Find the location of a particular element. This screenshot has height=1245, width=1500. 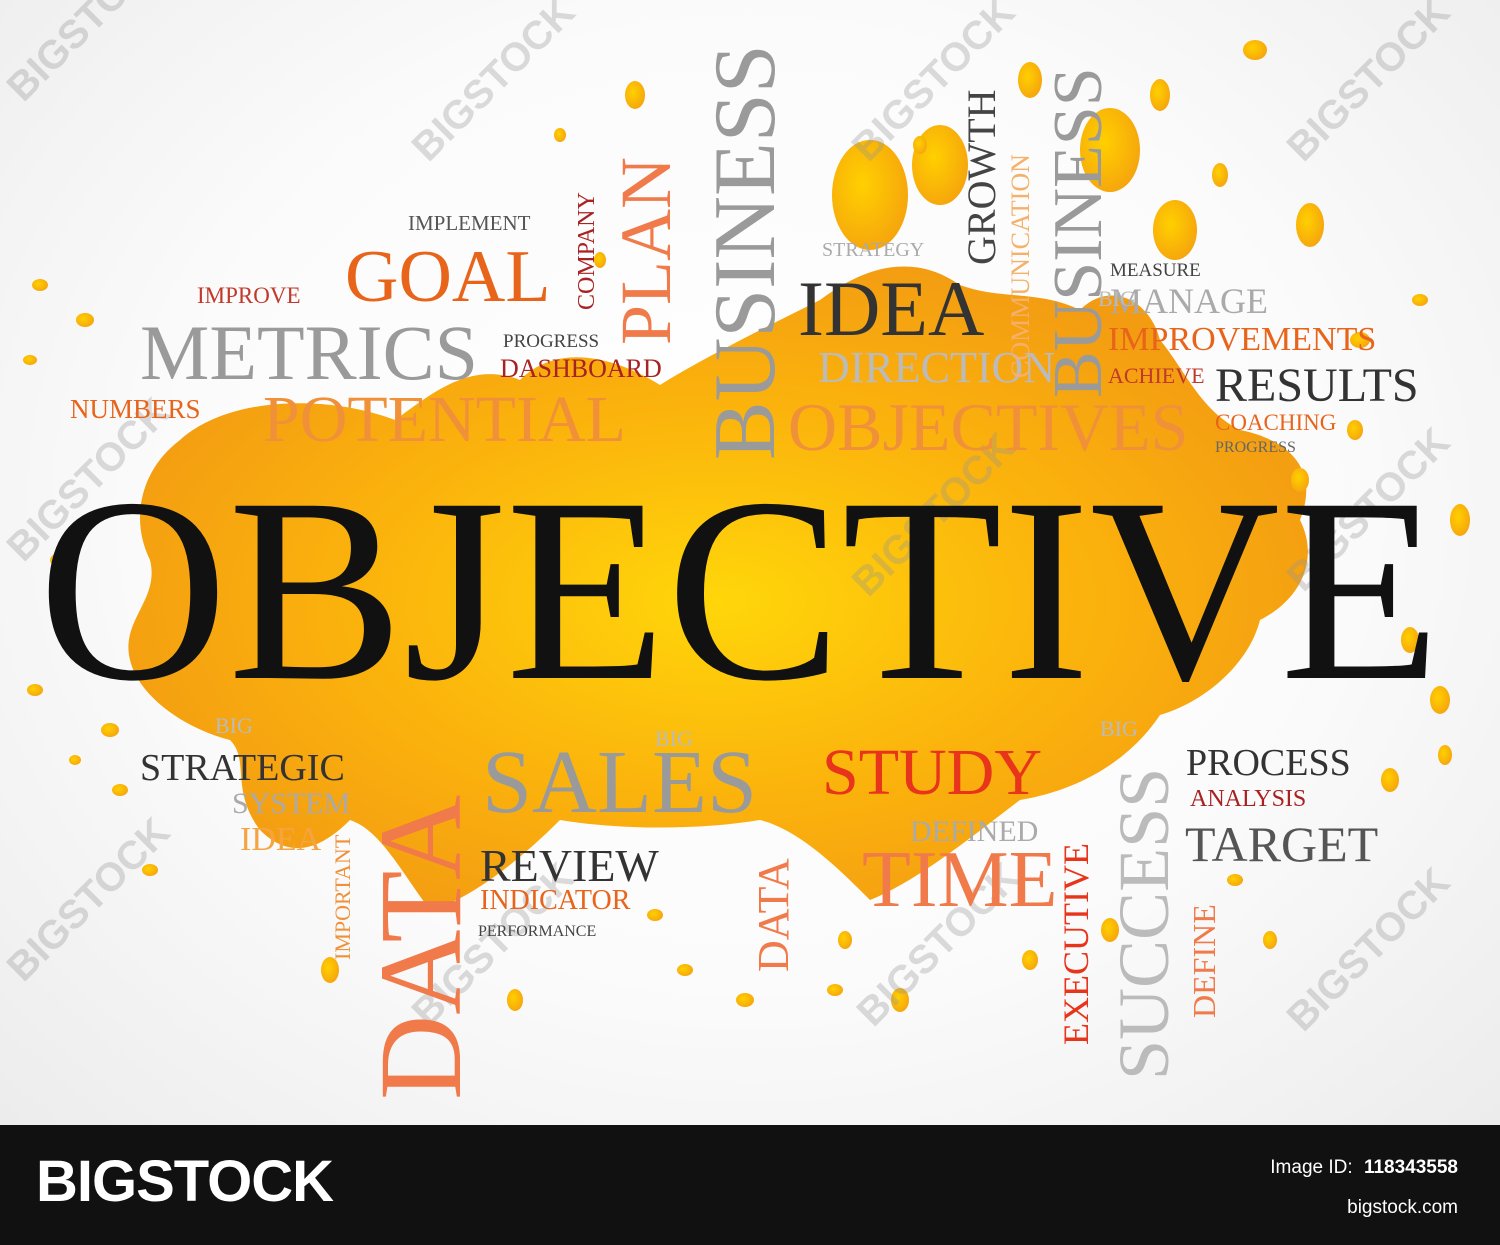

word-objectives: OBJECTIVES is located at coordinates (988, 427).